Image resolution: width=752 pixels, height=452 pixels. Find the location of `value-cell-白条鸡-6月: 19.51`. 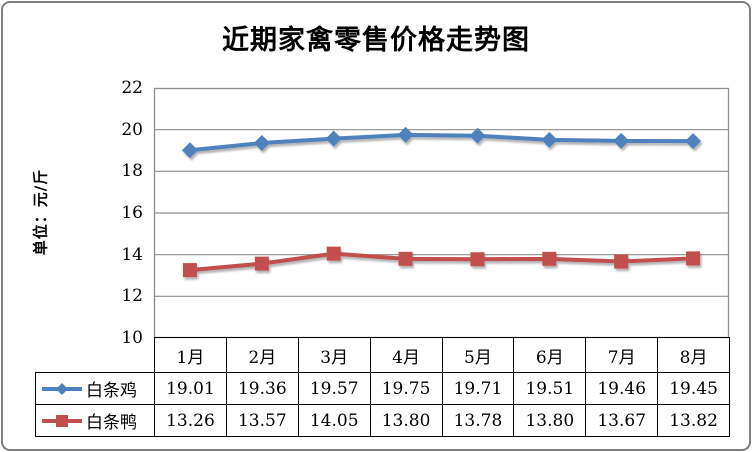

value-cell-白条鸡-6月: 19.51 is located at coordinates (550, 388).